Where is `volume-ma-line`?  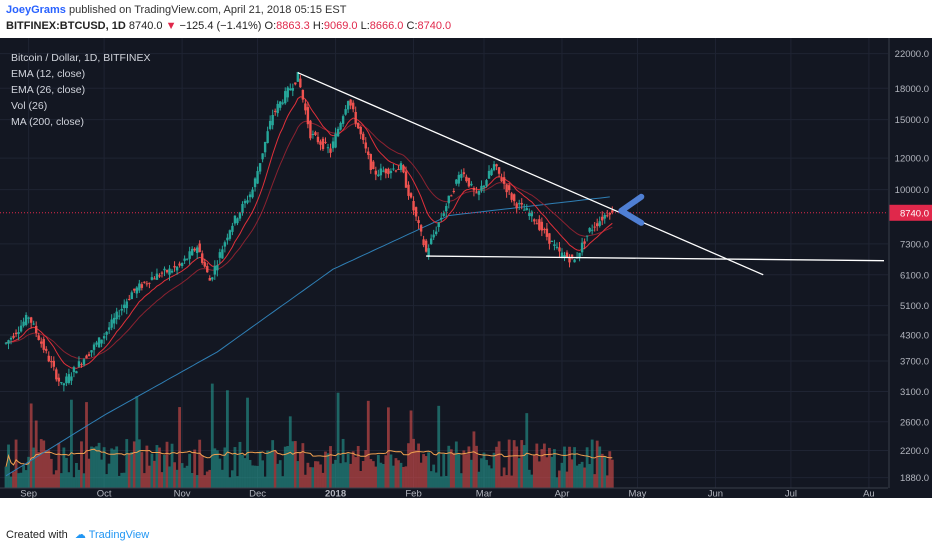 volume-ma-line is located at coordinates (309, 457).